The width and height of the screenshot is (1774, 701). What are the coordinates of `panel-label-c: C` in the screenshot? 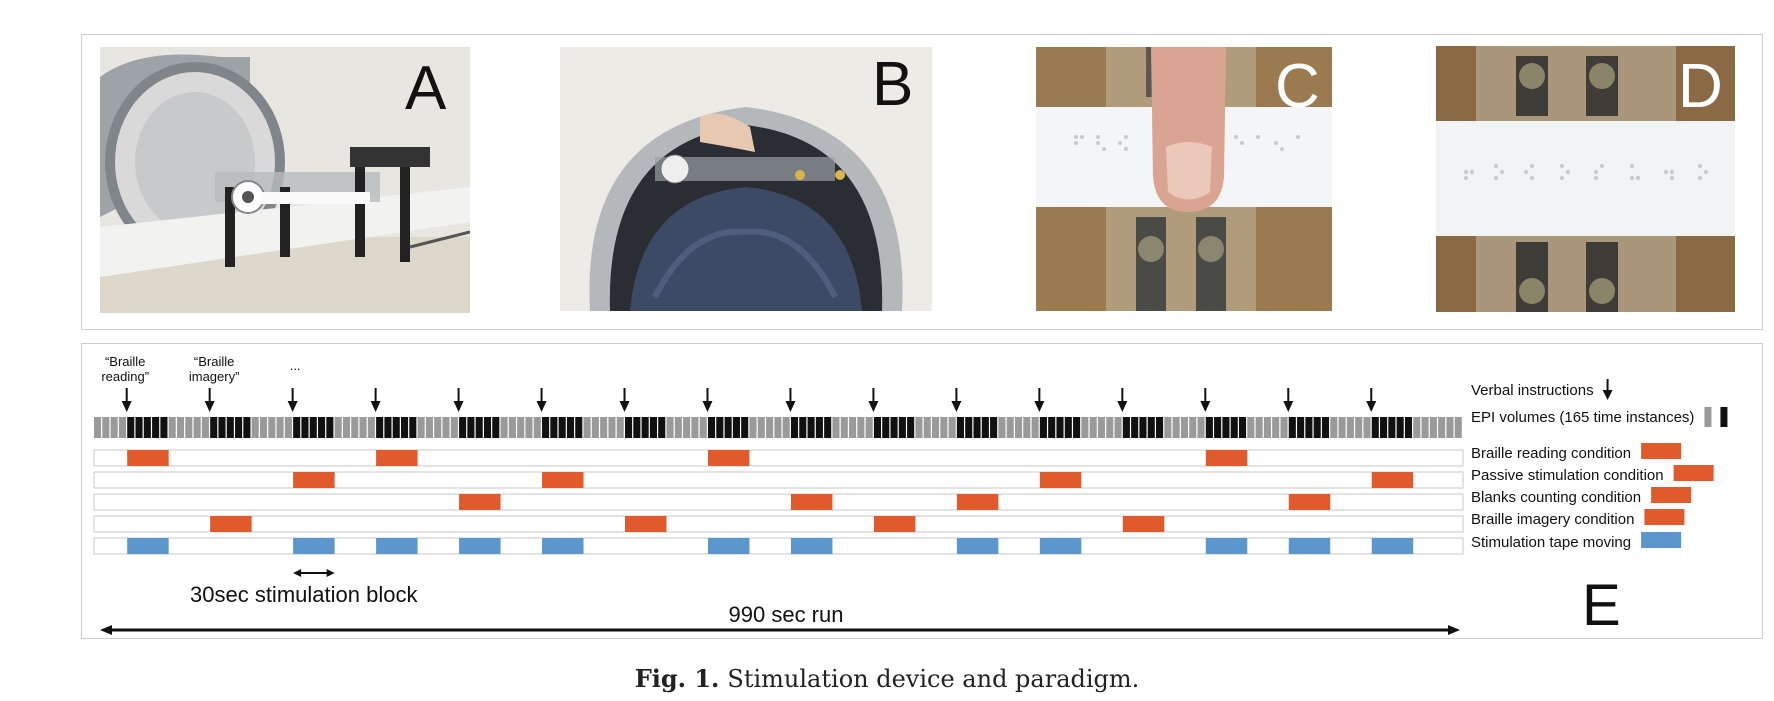 It's located at (1297, 86).